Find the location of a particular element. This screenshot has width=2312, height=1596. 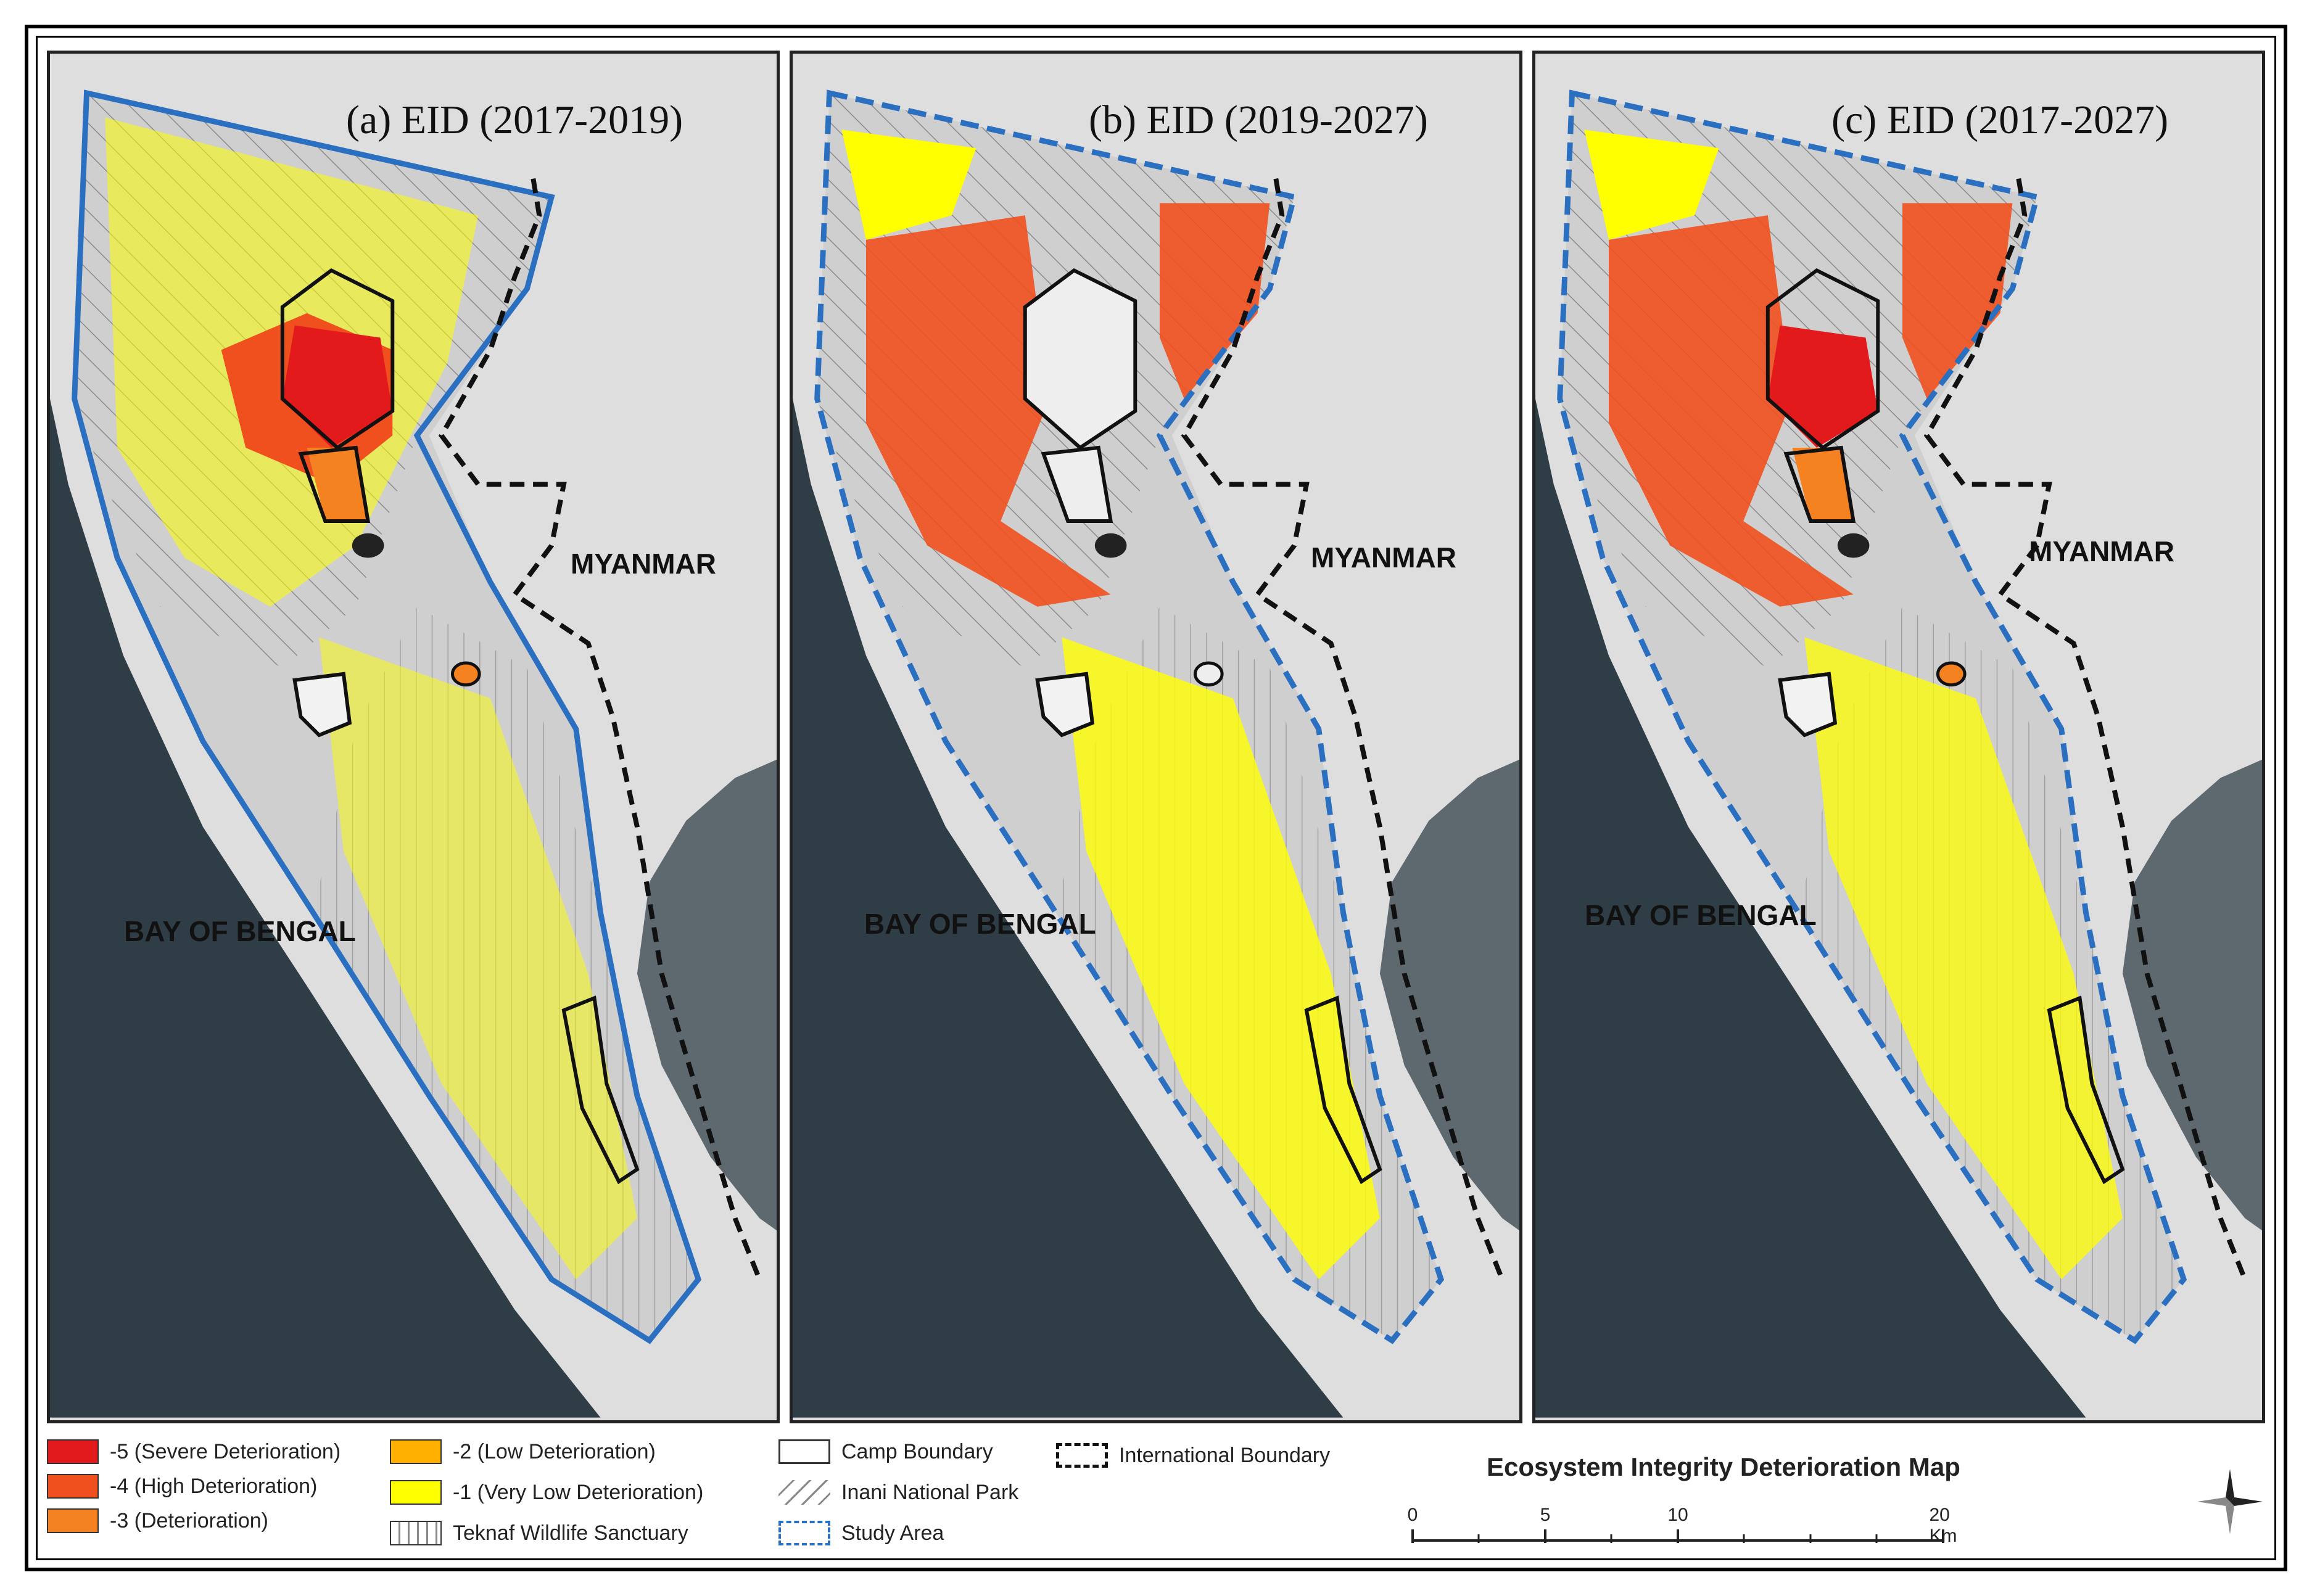

north-arrow-icon is located at coordinates (2230, 1501).